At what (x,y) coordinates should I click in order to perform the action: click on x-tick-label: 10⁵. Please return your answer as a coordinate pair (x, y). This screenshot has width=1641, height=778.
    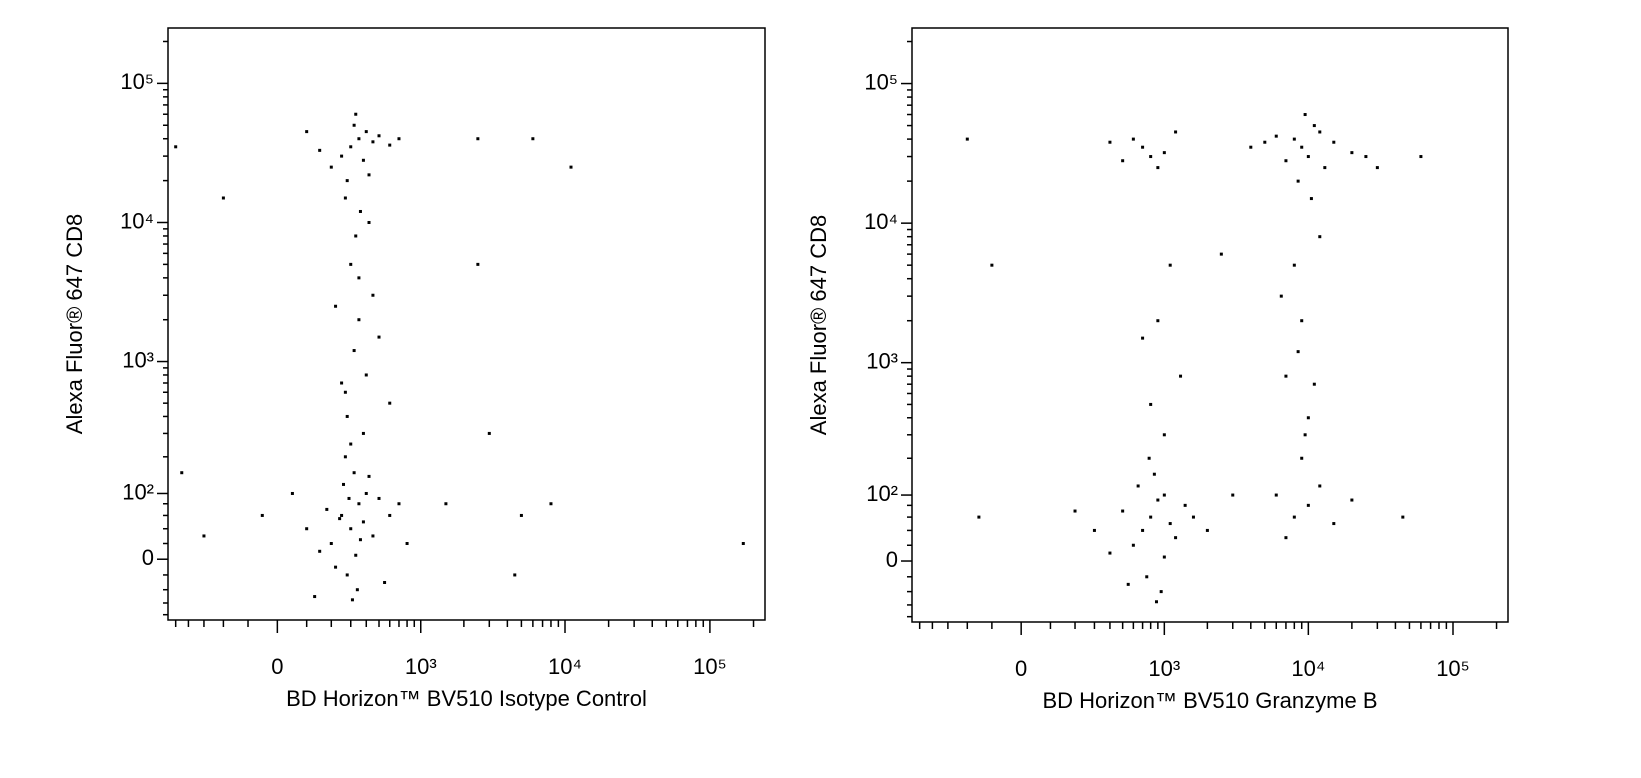
    Looking at the image, I should click on (710, 666).